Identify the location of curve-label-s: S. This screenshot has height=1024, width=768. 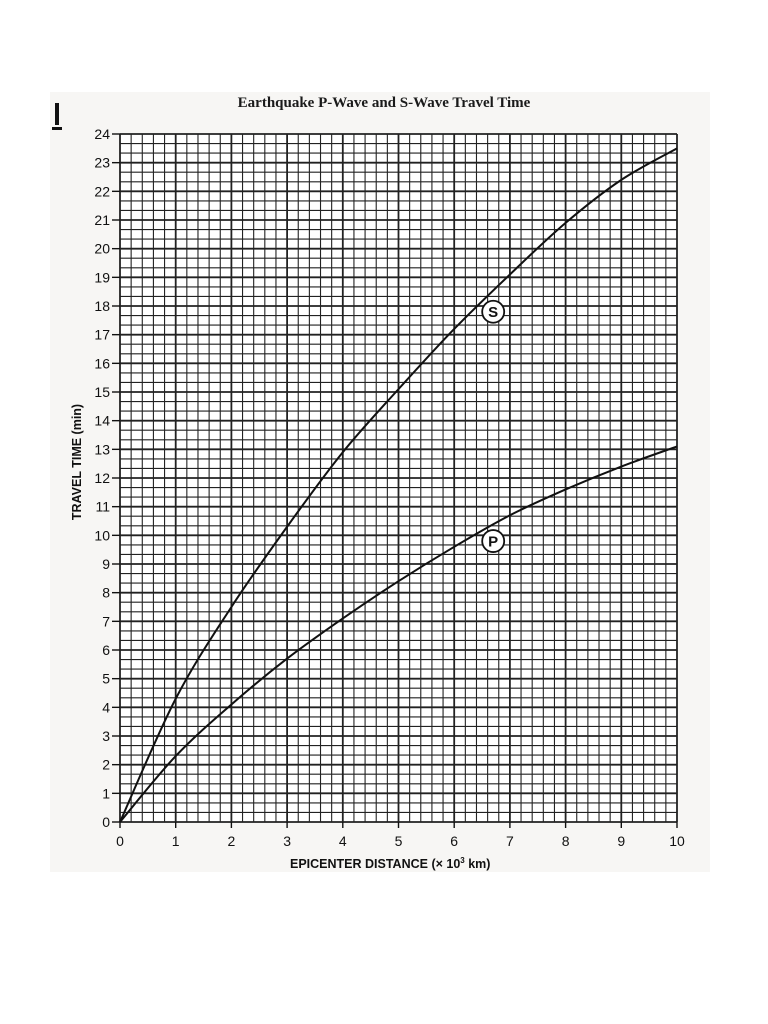
(493, 312).